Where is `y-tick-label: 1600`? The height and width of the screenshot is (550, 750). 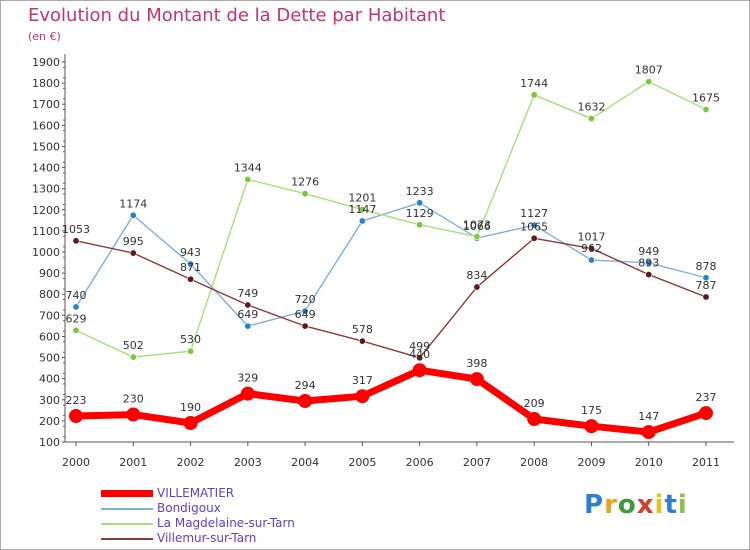 y-tick-label: 1600 is located at coordinates (46, 125).